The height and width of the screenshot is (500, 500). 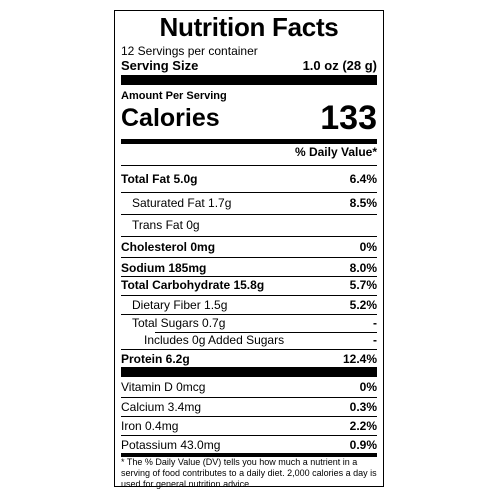 What do you see at coordinates (249, 225) in the screenshot?
I see `nutrient-row-trans-fat: Trans Fat 0g` at bounding box center [249, 225].